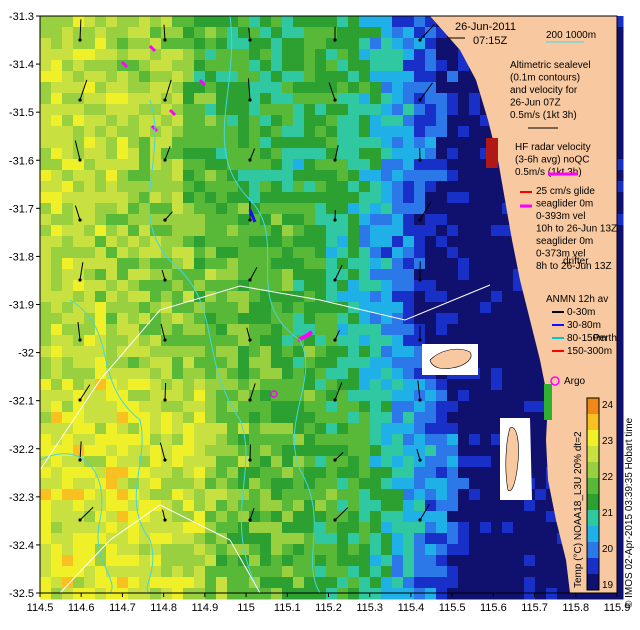  I want to click on x-tick-label: 115.5, so click(452, 608).